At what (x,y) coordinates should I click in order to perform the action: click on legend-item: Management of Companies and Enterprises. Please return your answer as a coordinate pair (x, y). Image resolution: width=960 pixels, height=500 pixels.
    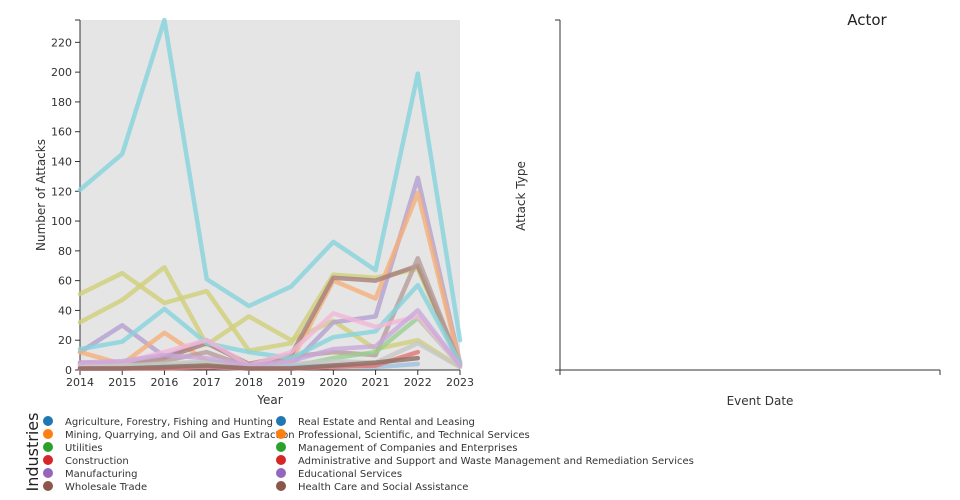
    Looking at the image, I should click on (397, 448).